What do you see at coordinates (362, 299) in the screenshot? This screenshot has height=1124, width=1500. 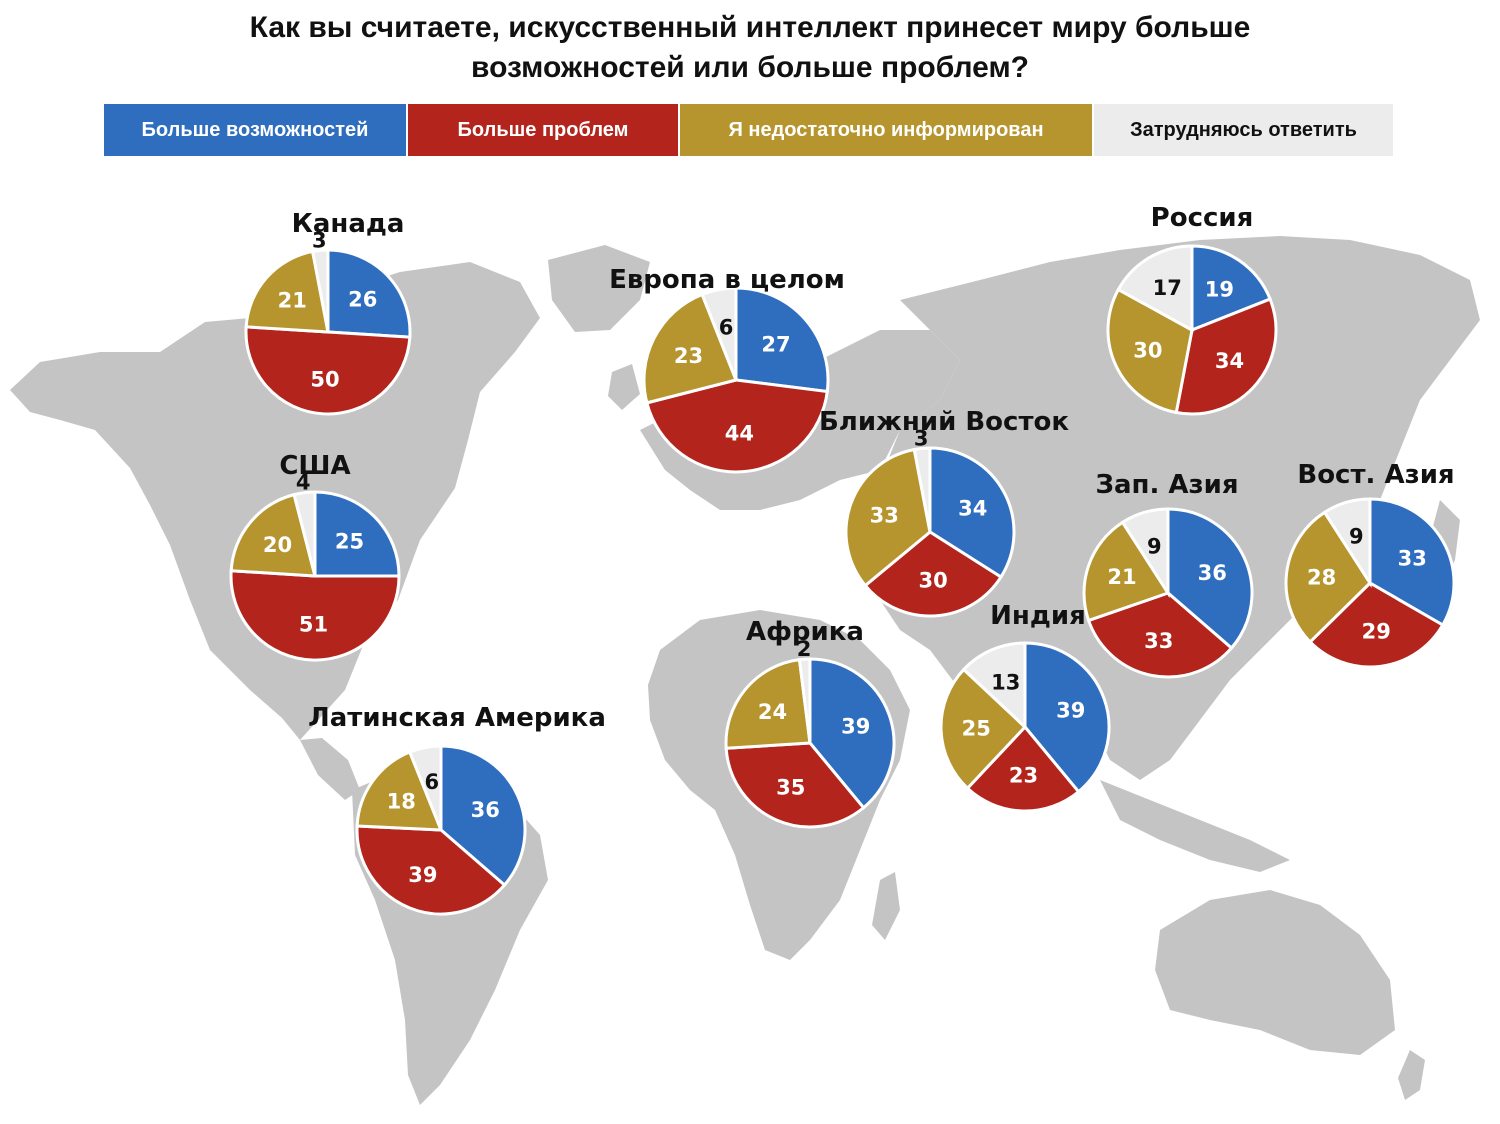 I see `pie-0-slice-label-0: 26` at bounding box center [362, 299].